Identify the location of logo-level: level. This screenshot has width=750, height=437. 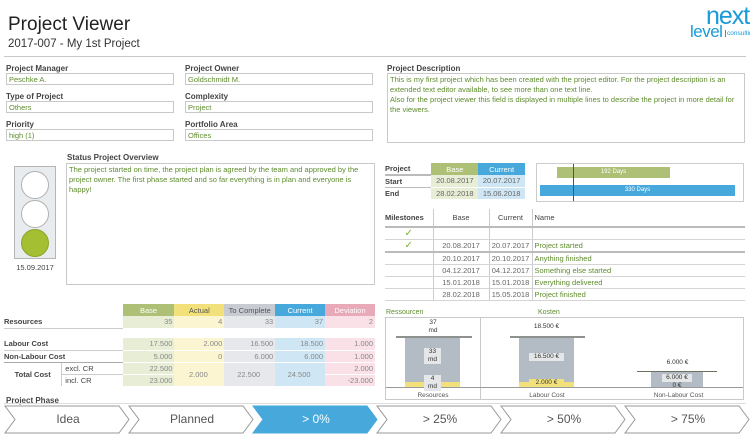
(706, 31).